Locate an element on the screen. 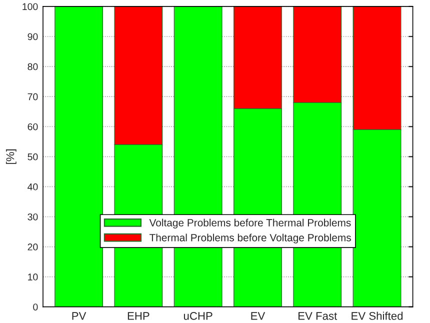  x-tick-label: PV is located at coordinates (79, 316).